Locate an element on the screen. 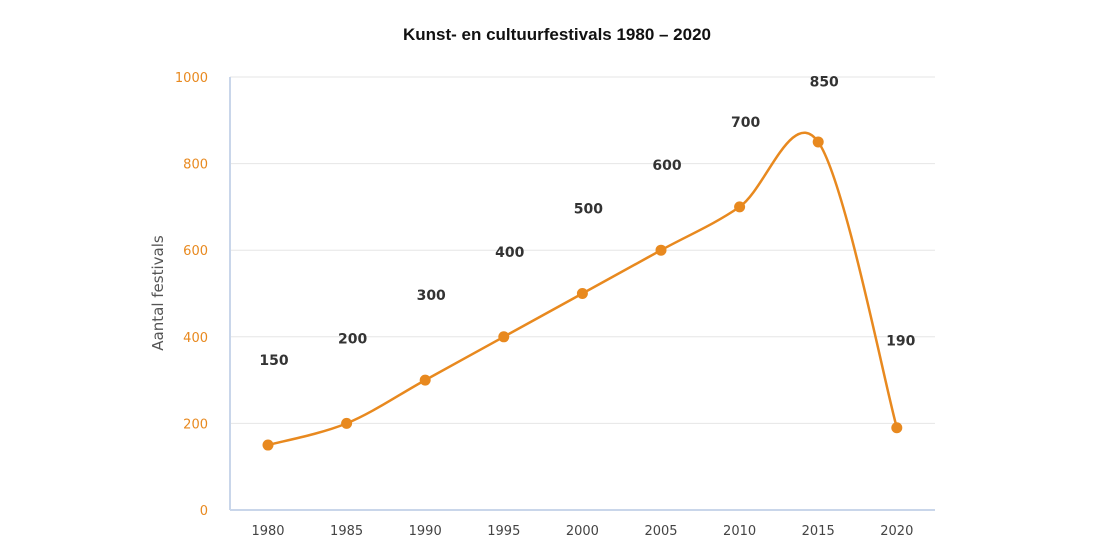 This screenshot has height=560, width=1109. x-tick-labels: 1980 1985 1990 1995 2000 2005 2010 2015 2020 is located at coordinates (582, 531).